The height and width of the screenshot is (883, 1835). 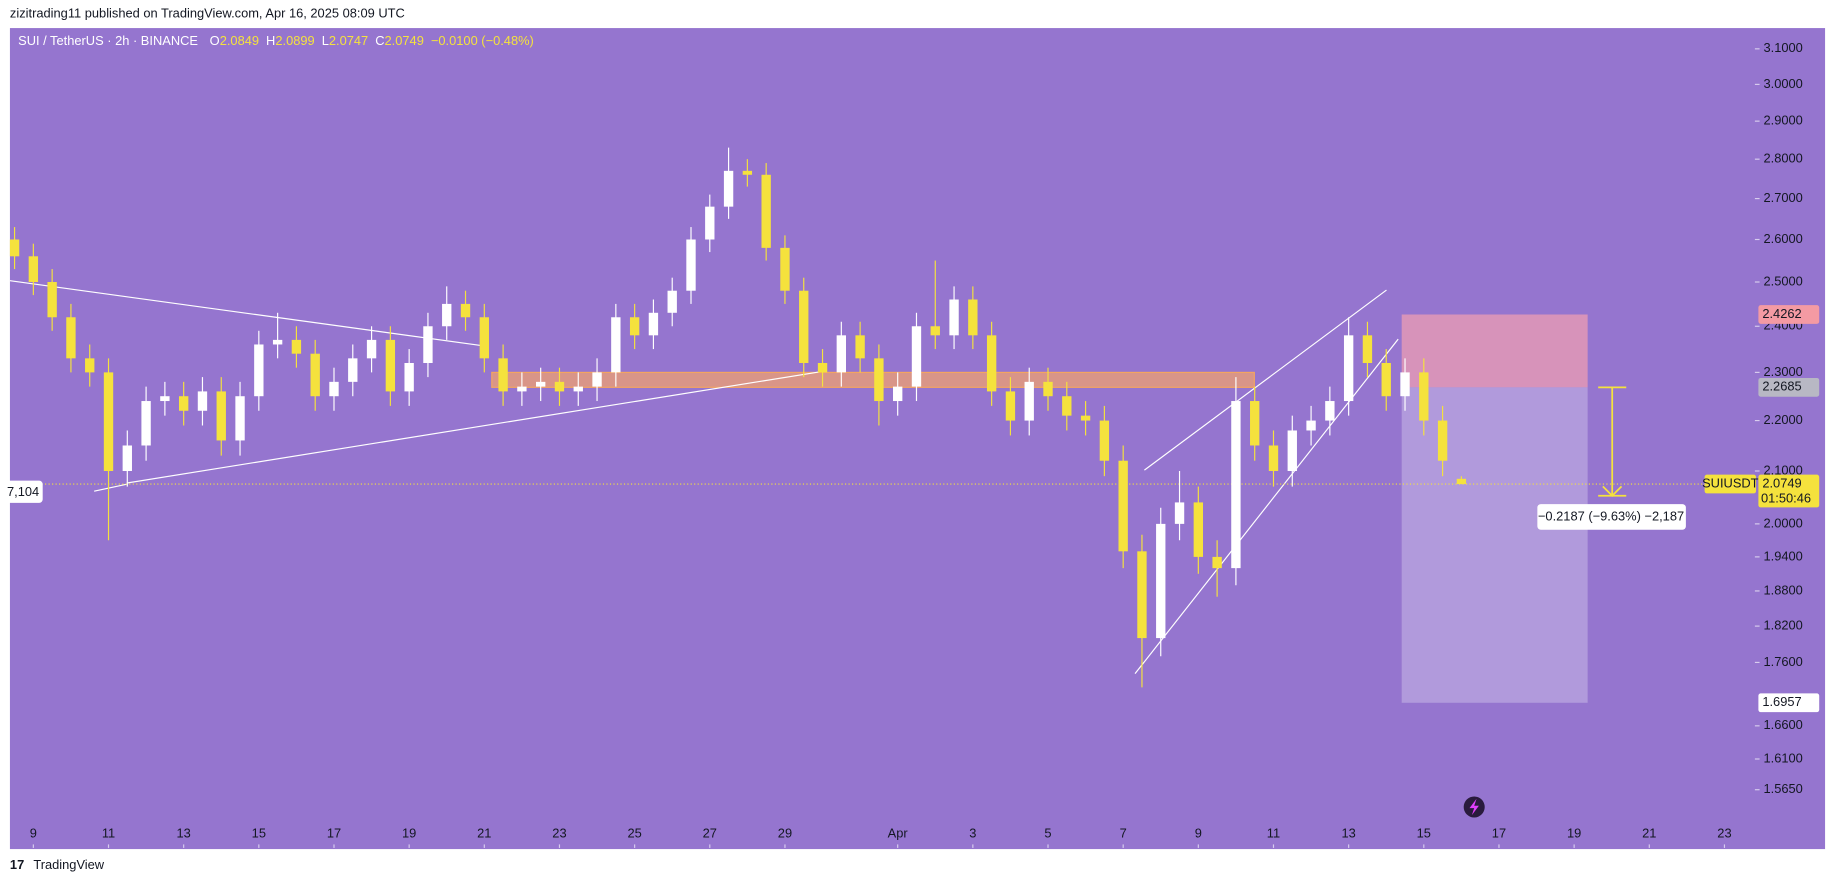 What do you see at coordinates (972, 832) in the screenshot?
I see `x-tick-label: 3` at bounding box center [972, 832].